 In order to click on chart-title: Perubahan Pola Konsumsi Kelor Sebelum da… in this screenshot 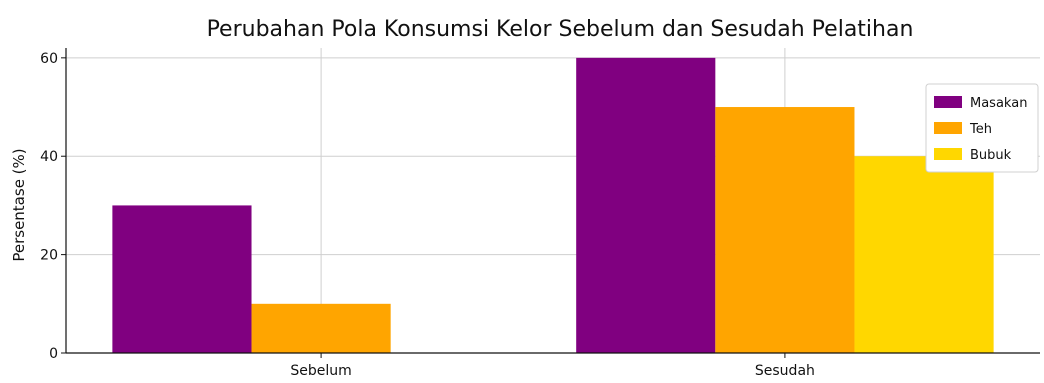, I will do `click(560, 29)`.